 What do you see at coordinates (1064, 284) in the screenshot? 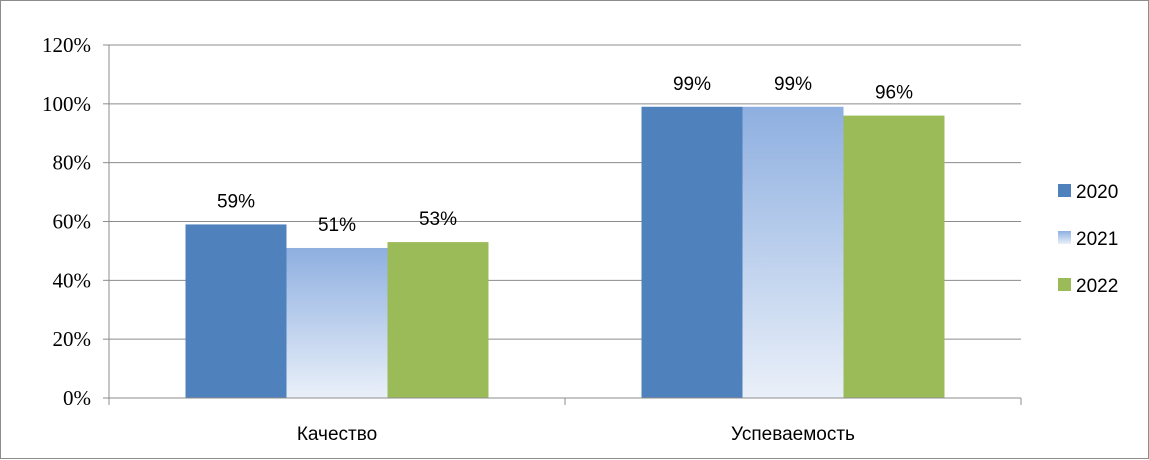
I see `legend-swatch-2022` at bounding box center [1064, 284].